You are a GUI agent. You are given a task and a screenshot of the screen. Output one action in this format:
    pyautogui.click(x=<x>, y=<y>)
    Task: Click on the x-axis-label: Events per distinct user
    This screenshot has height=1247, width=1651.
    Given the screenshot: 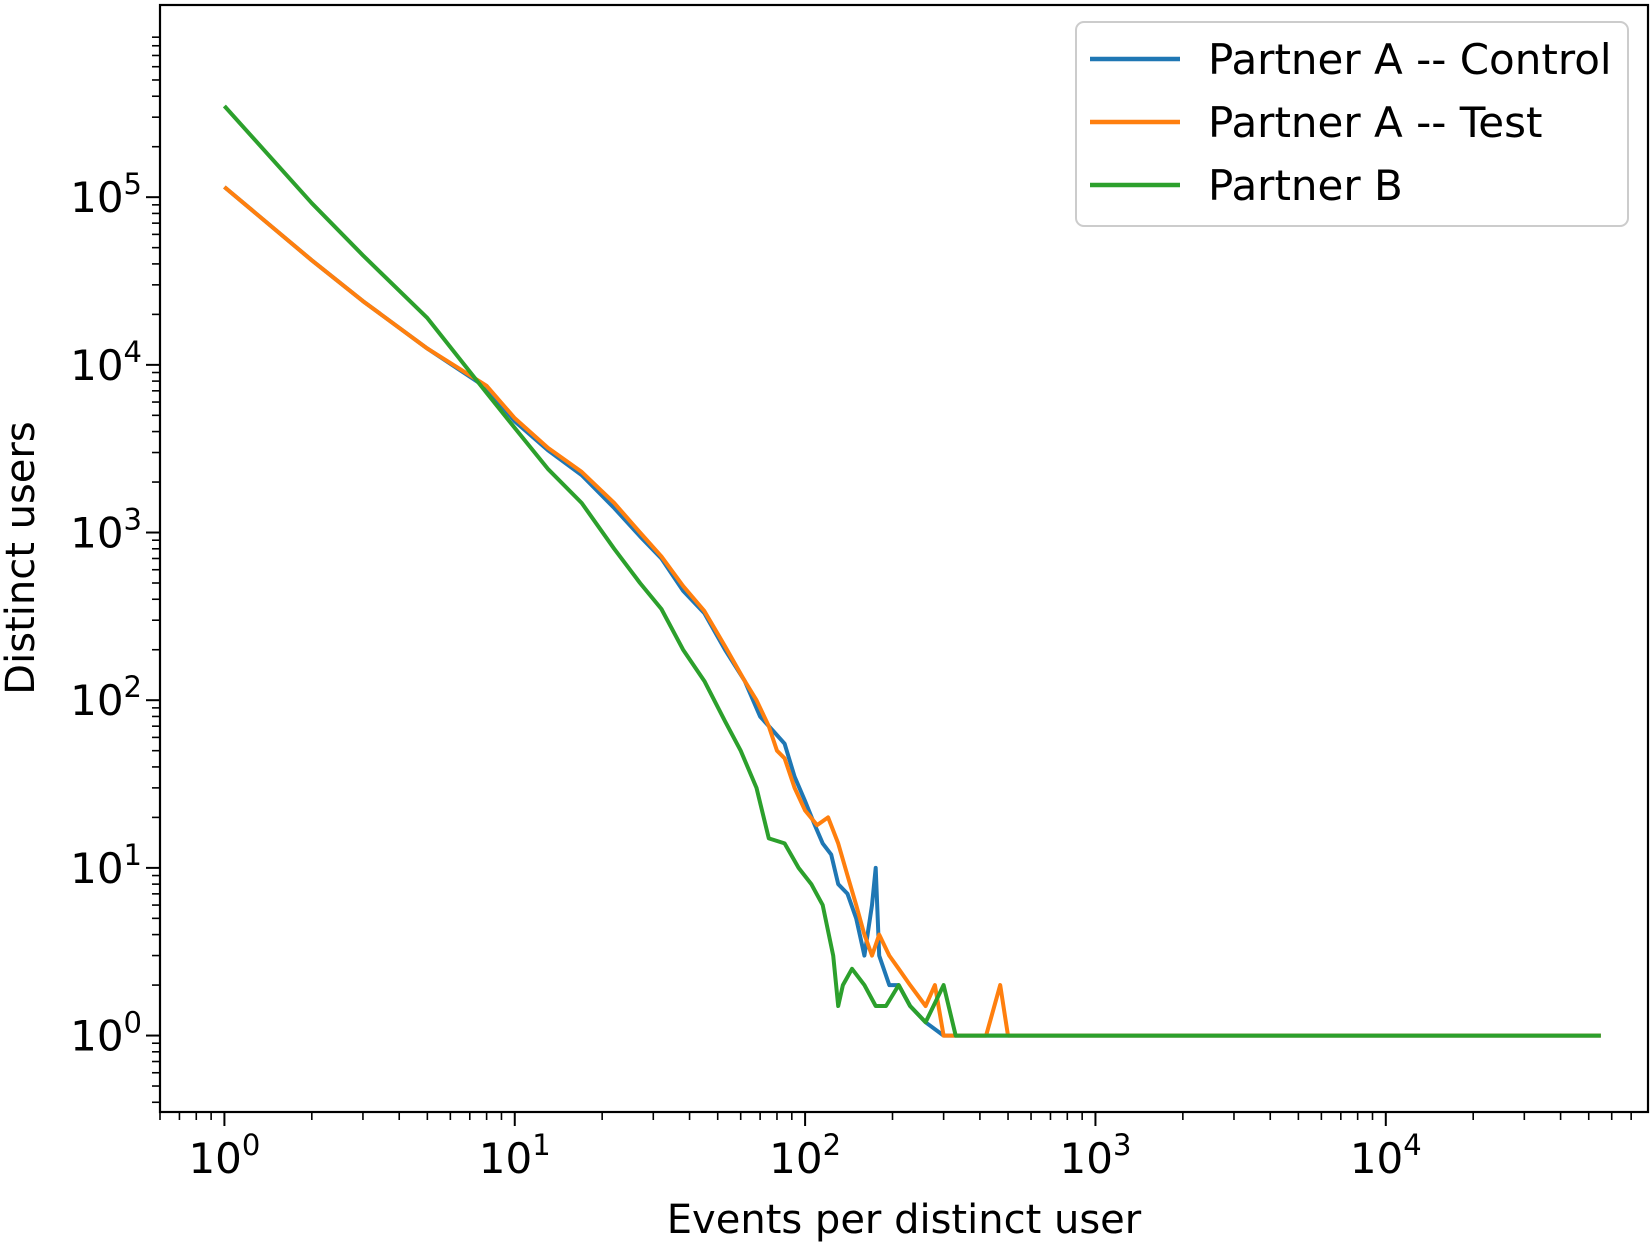 What is the action you would take?
    pyautogui.click(x=904, y=1219)
    